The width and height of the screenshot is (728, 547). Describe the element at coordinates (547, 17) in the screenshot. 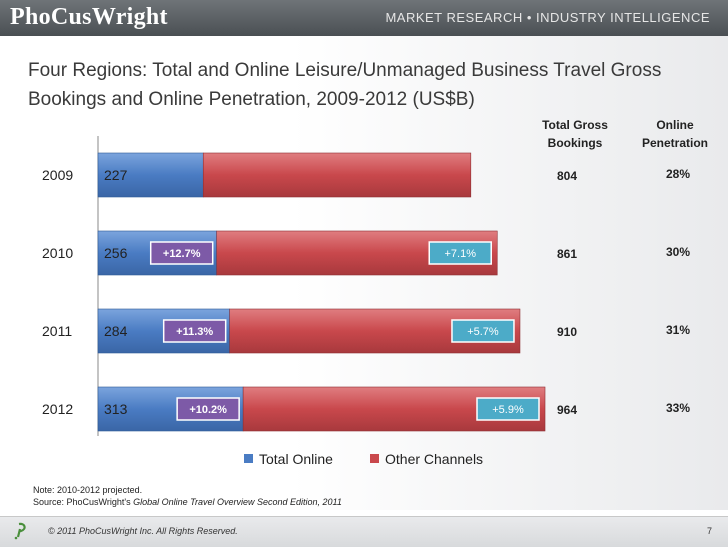

I see `header-tagline: MARKET RESEARCH • INDUSTRY INTELLIGENCE` at that location.